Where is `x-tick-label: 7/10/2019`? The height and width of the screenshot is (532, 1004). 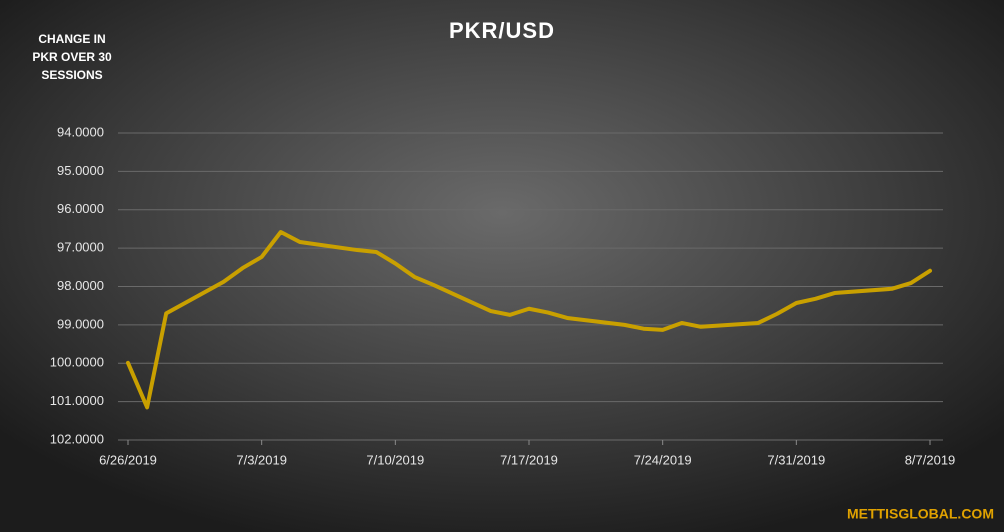
x-tick-label: 7/10/2019 is located at coordinates (395, 459).